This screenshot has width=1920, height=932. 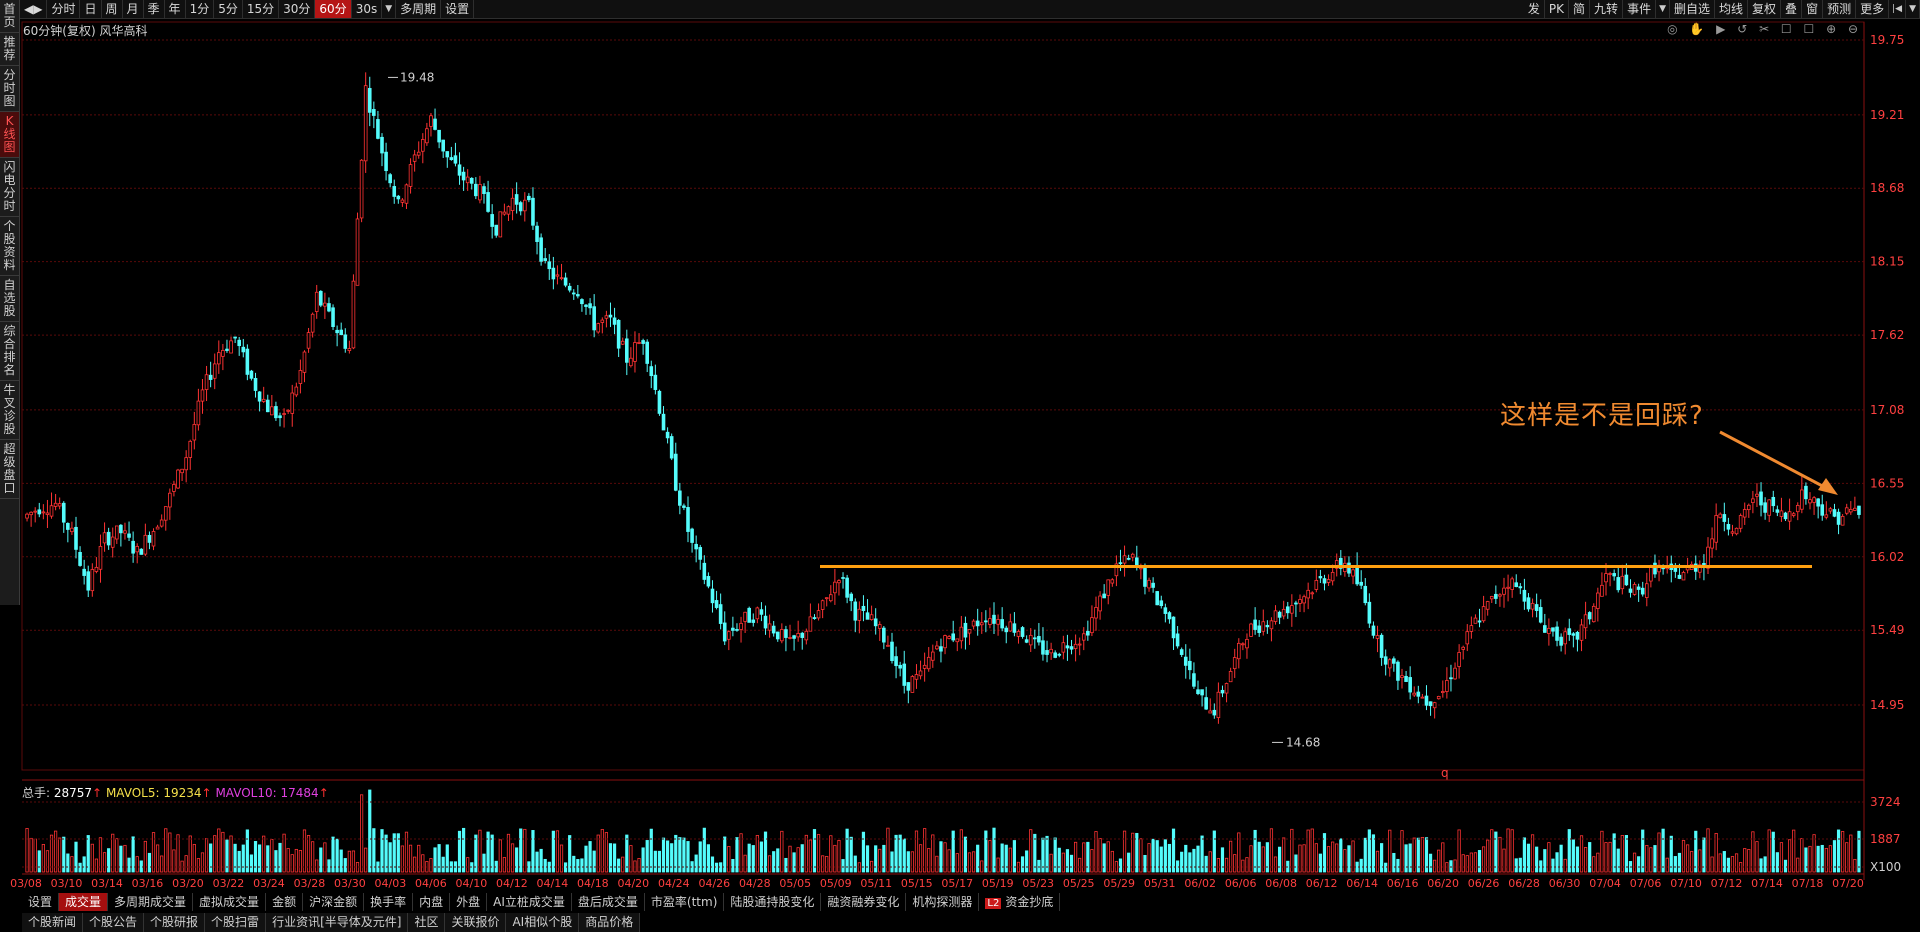 I want to click on menu-toggle-icon: ◀▶, so click(x=34, y=9).